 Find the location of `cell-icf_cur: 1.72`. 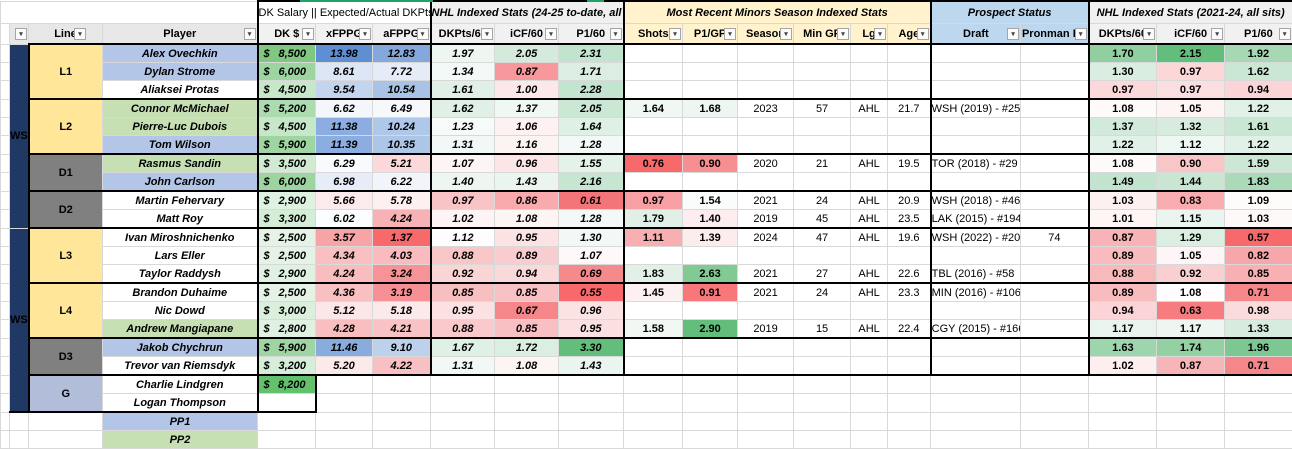

cell-icf_cur: 1.72 is located at coordinates (527, 347).